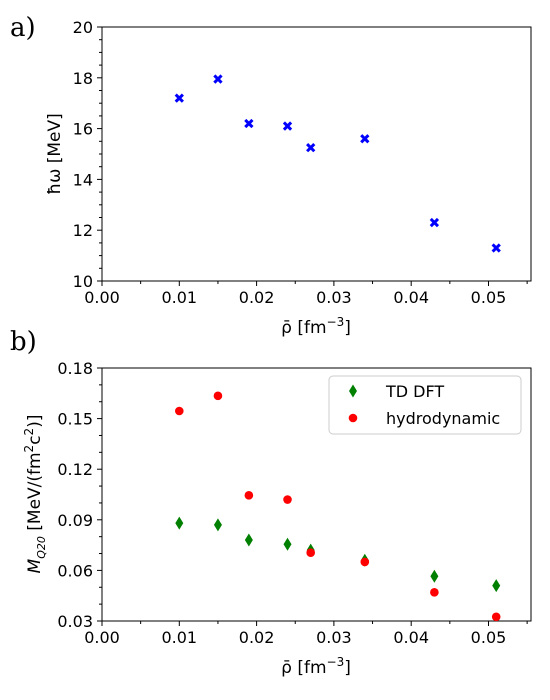  Describe the element at coordinates (306, 294) in the screenshot. I see `panel-a-x-ticks: 0.00 0.01 0.02 0.03 0.04 0.05` at that location.